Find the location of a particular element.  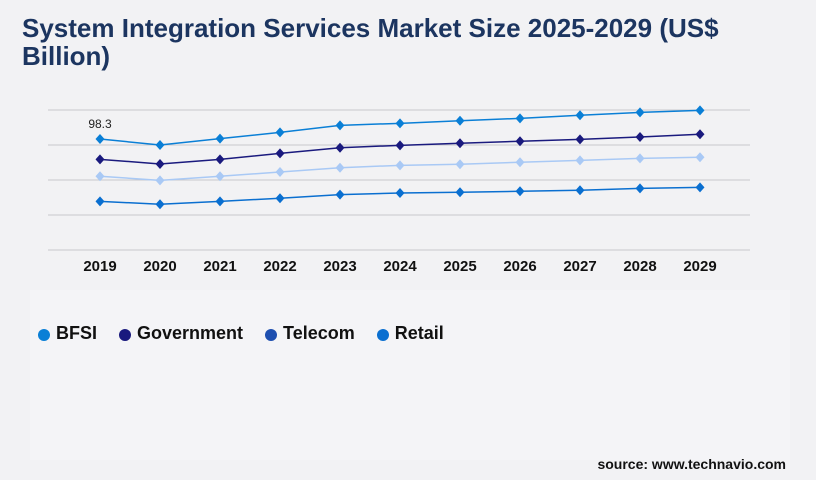

legend-item: BFSI is located at coordinates (67, 333).